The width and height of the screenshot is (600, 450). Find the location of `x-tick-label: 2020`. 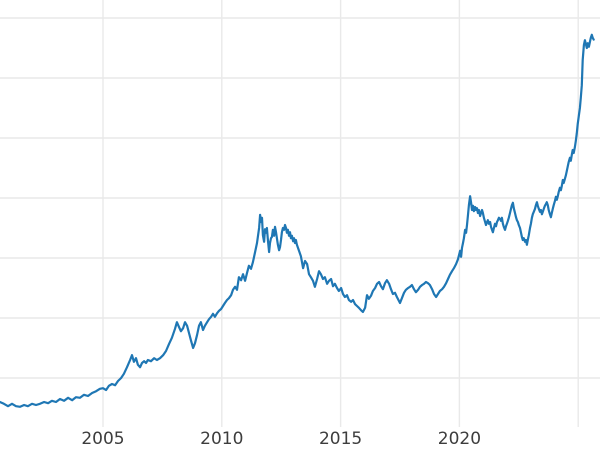

x-tick-label: 2020 is located at coordinates (459, 439).